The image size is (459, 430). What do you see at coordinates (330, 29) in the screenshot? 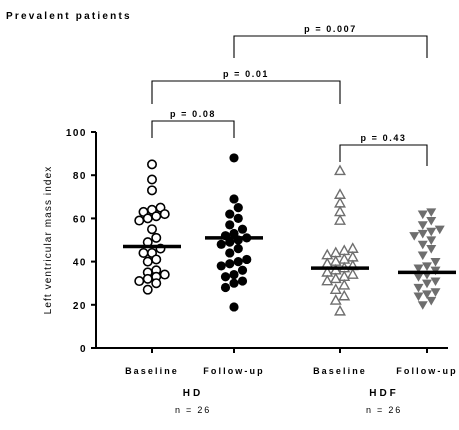
I see `p-value-label: p = 0.007` at bounding box center [330, 29].